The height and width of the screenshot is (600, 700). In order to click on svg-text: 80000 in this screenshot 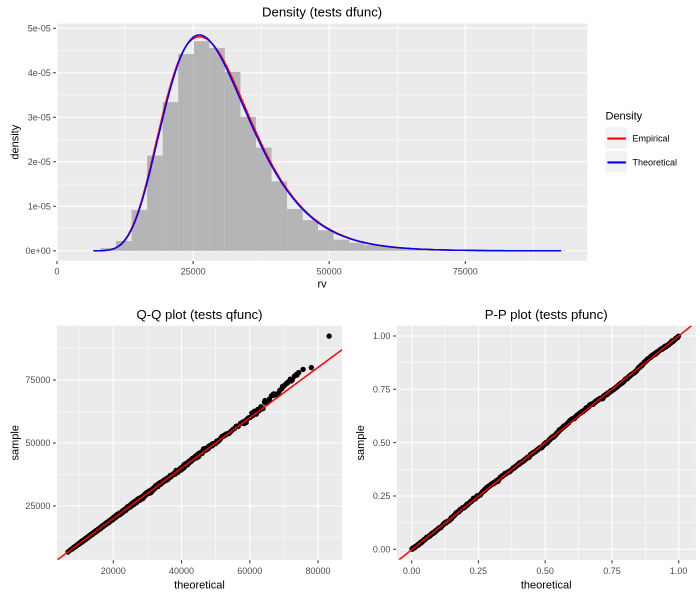, I will do `click(317, 571)`.